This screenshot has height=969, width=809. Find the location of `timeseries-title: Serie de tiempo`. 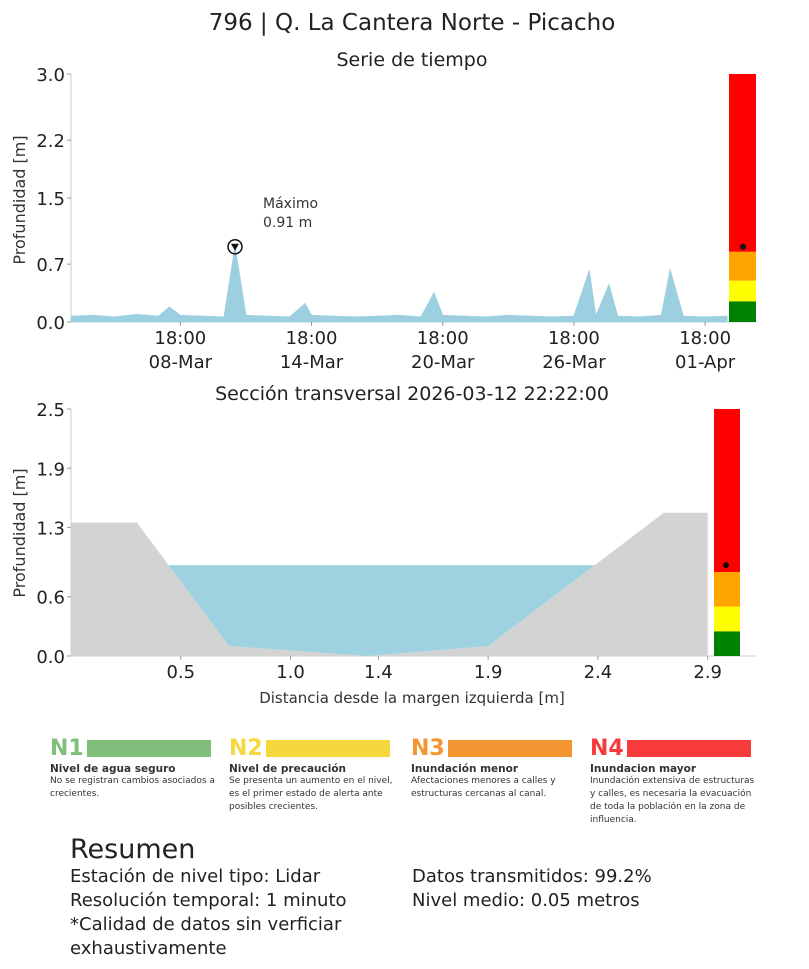

timeseries-title: Serie de tiempo is located at coordinates (412, 60).